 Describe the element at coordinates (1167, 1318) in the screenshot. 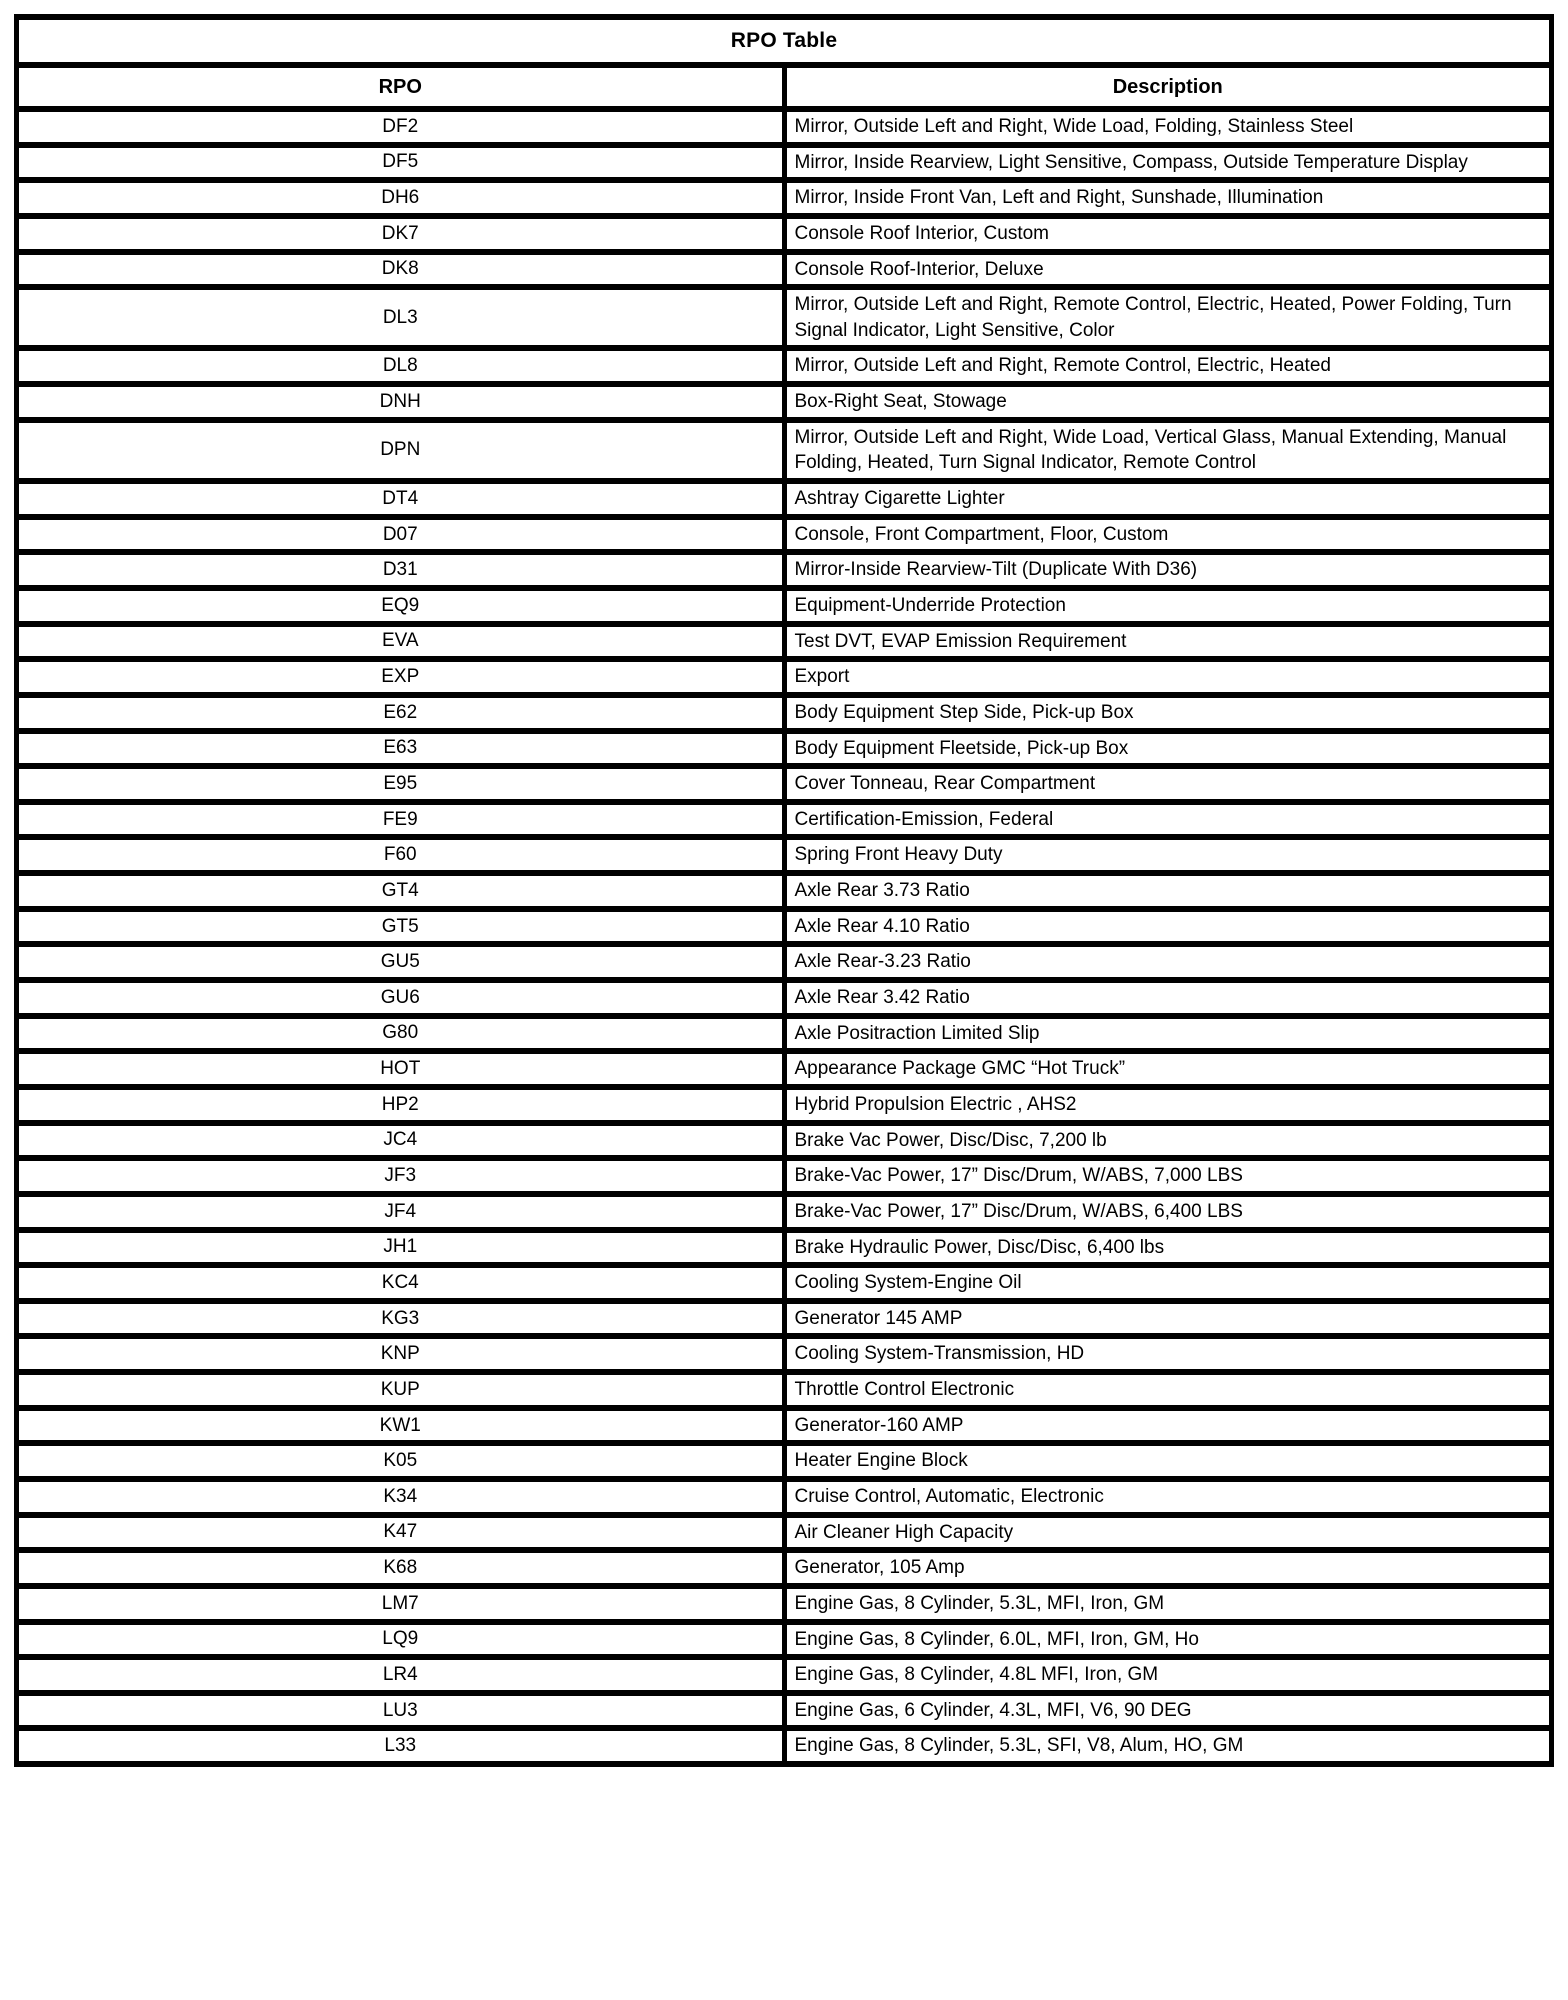

I see `rpo-description: Generator 145 AMP` at that location.